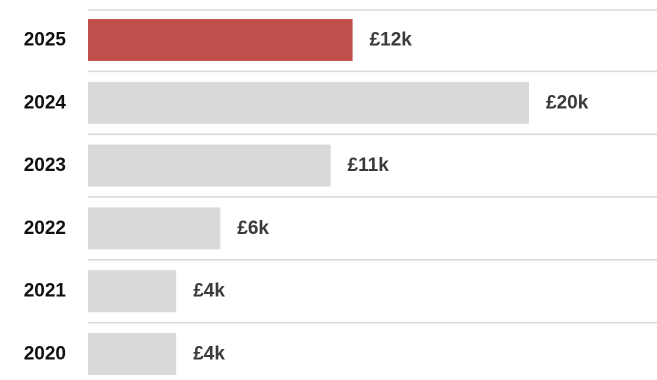  What do you see at coordinates (209, 165) in the screenshot?
I see `bar-2023` at bounding box center [209, 165].